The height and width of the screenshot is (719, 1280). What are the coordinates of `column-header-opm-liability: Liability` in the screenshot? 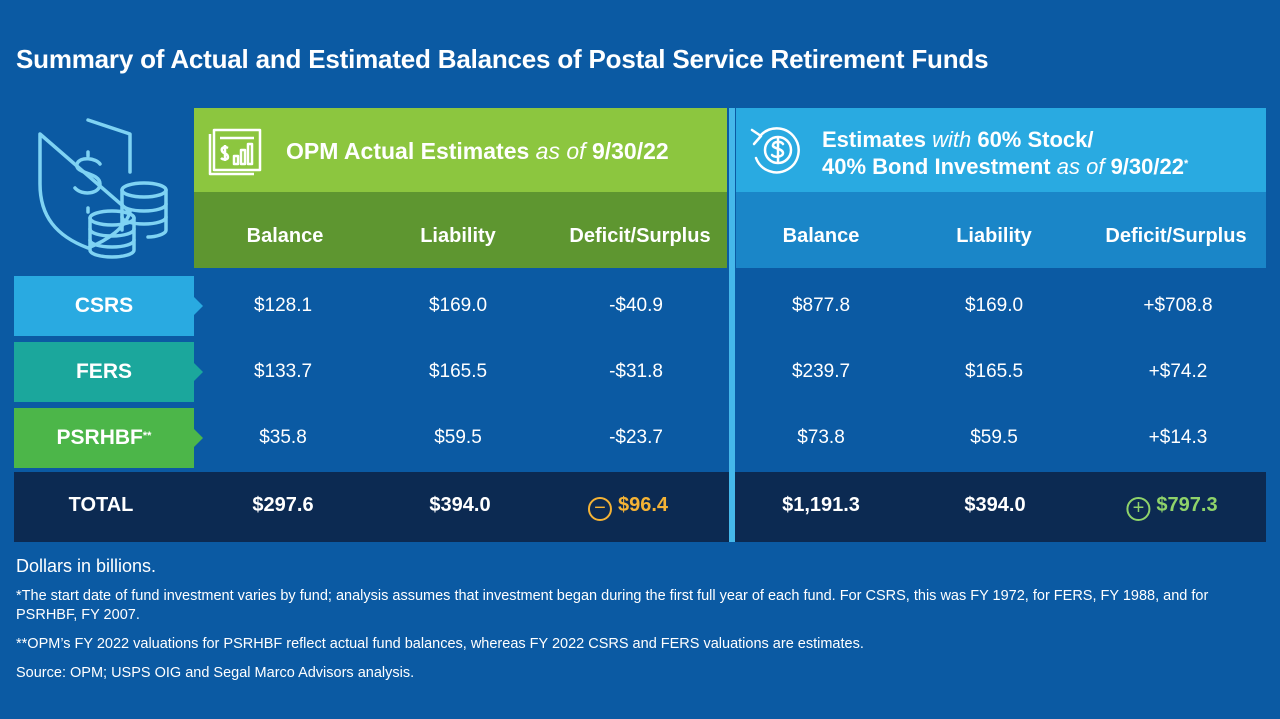 It's located at (458, 236).